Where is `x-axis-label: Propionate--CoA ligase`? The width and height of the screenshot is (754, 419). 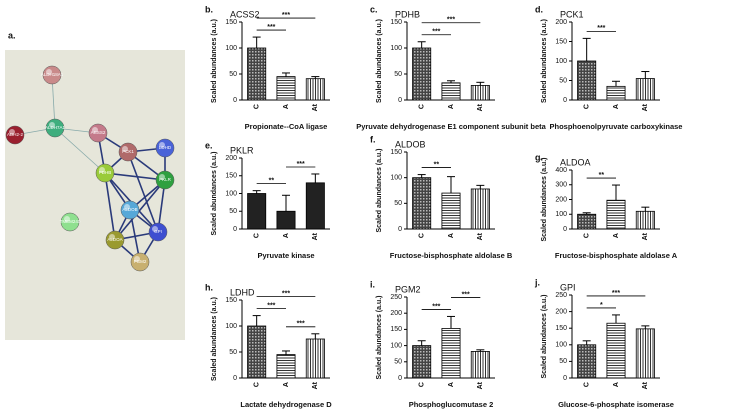
x-axis-label: Propionate--CoA ligase is located at coordinates (286, 126).